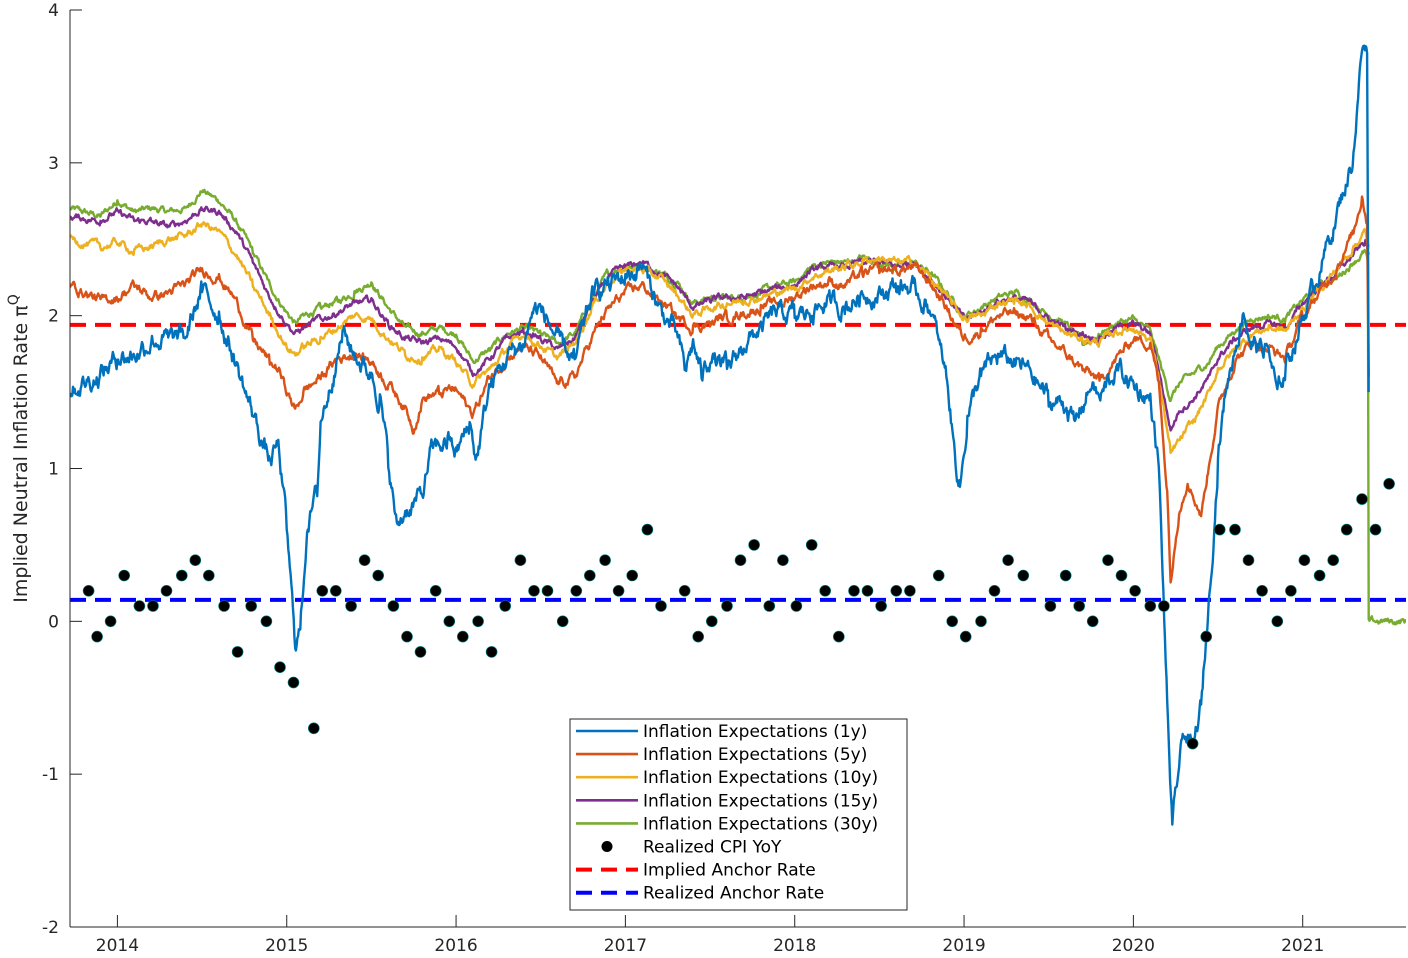 This screenshot has width=1408, height=958. I want to click on legend-label-cpi: Realized CPI YoY, so click(712, 848).